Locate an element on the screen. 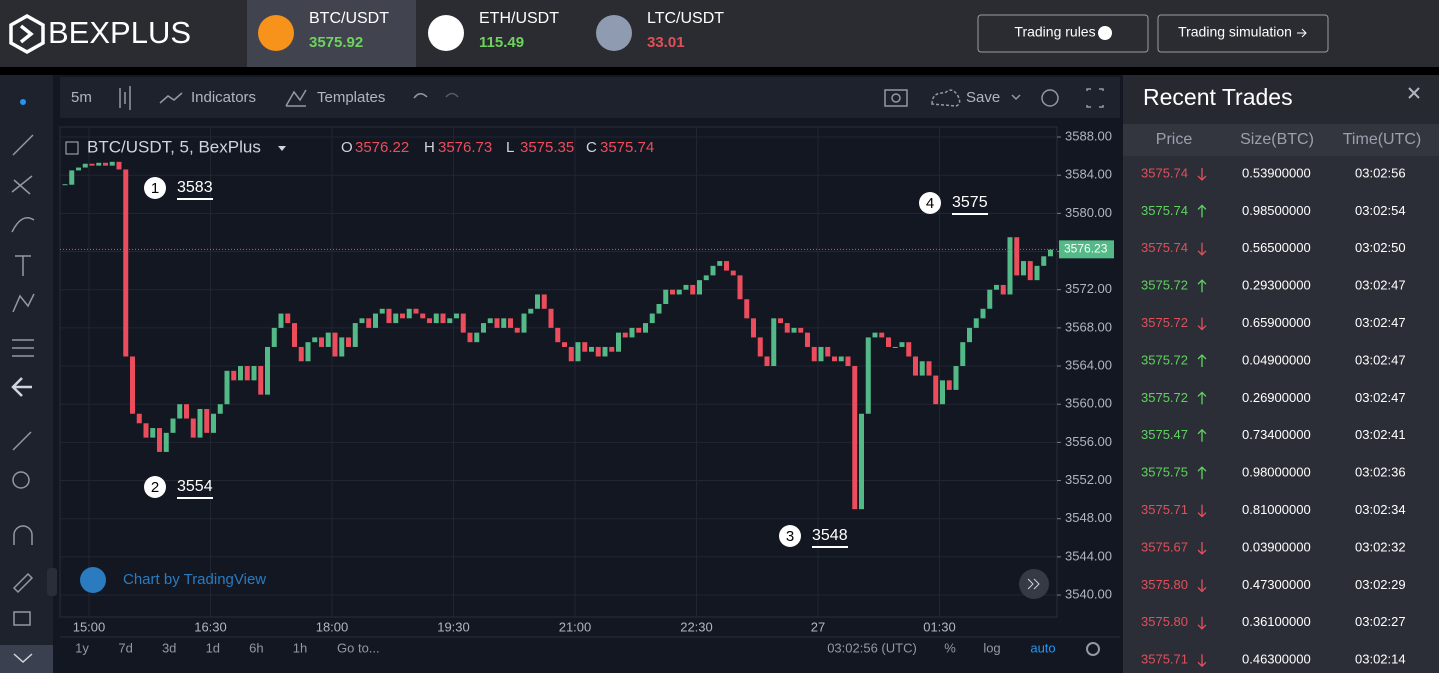 The image size is (1439, 673). annotation-number: 3 is located at coordinates (790, 536).